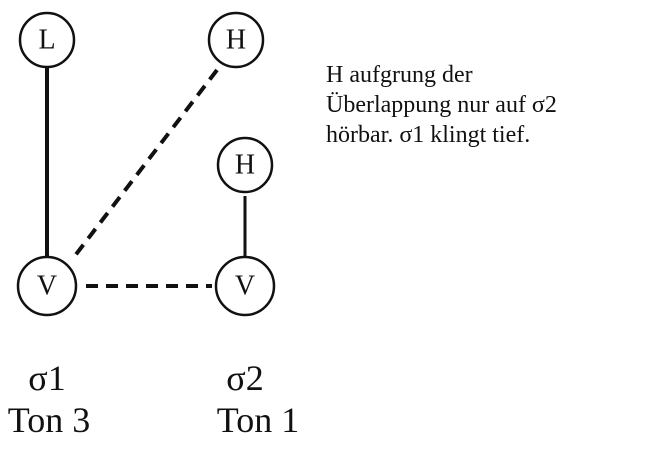 The height and width of the screenshot is (450, 658). I want to click on syllable-label-sigma1: σ1, so click(46, 378).